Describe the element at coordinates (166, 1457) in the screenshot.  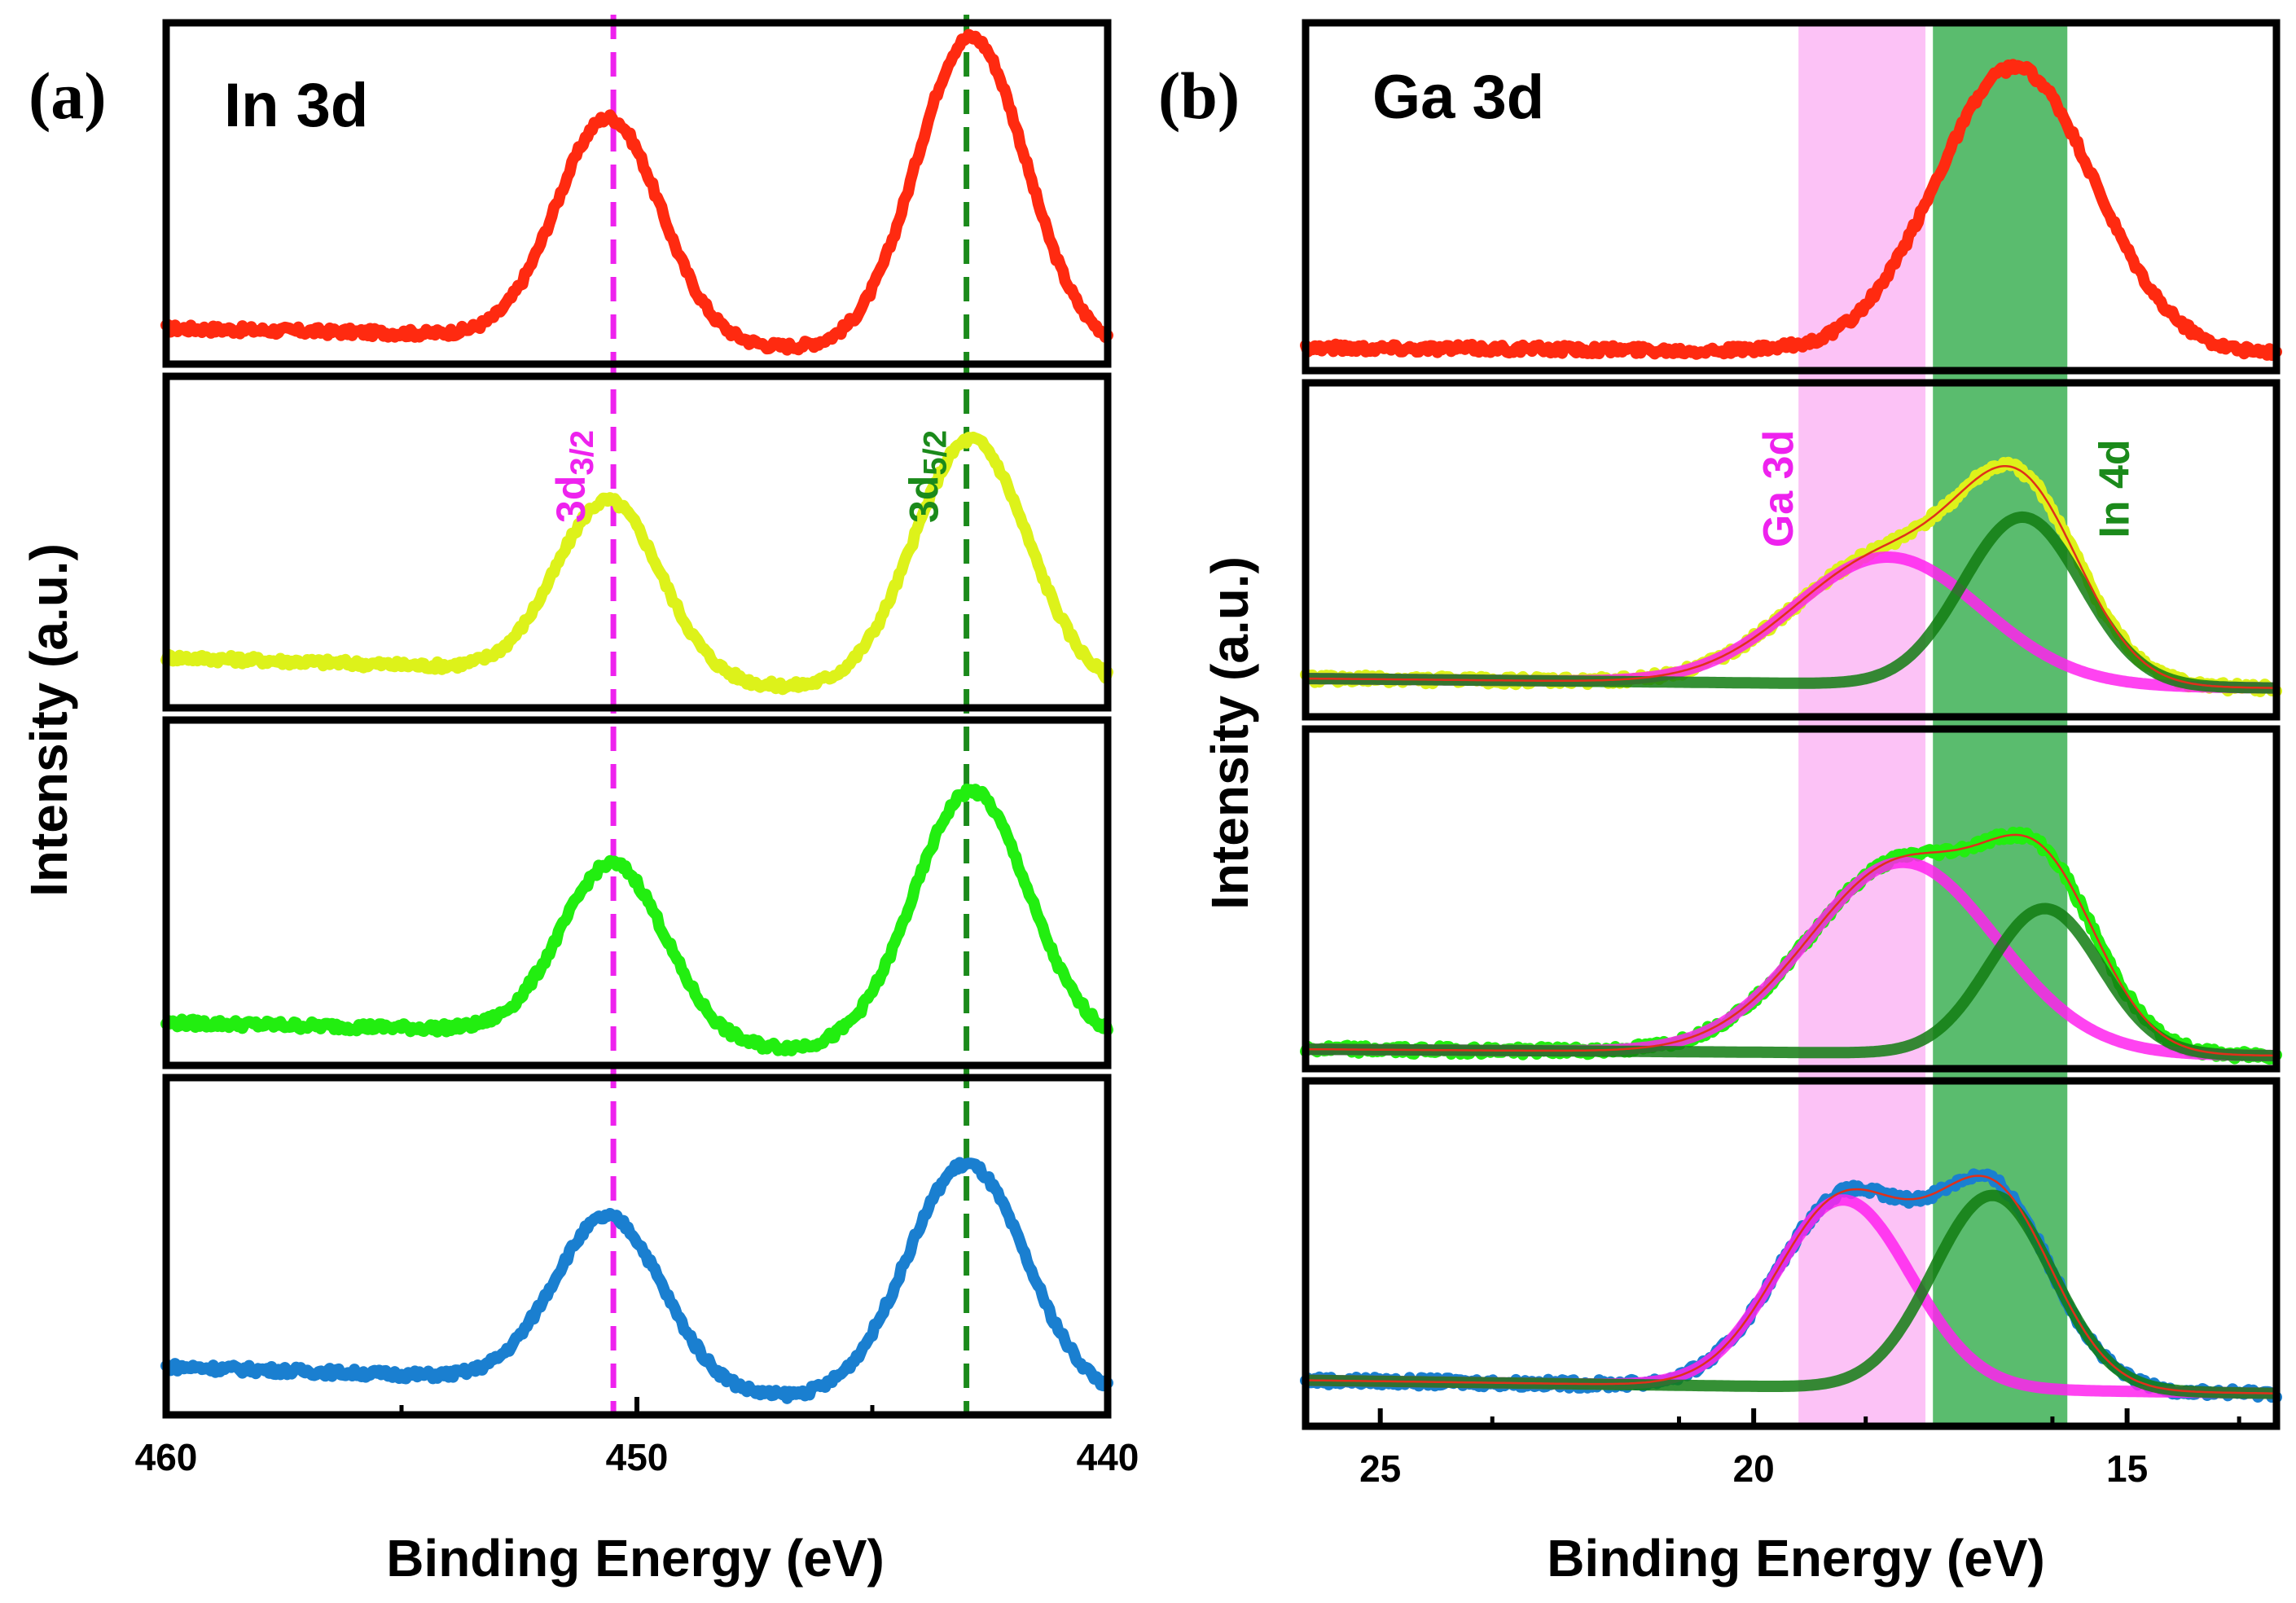
I see `xtick-label-1: 460` at that location.